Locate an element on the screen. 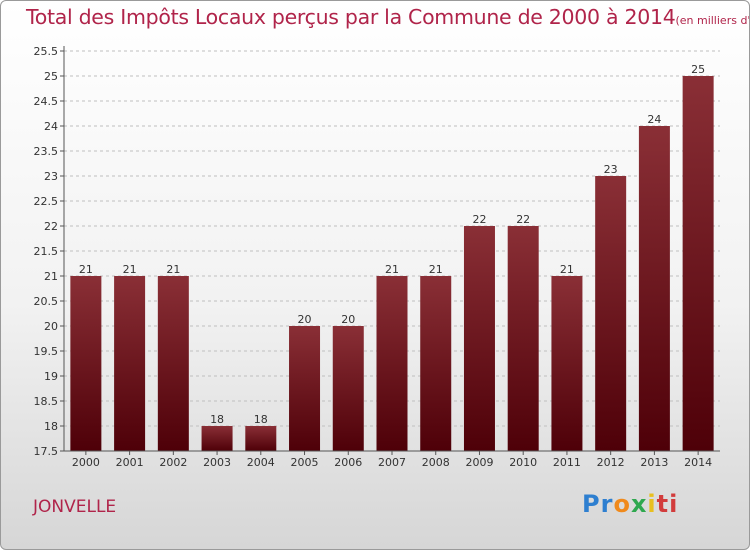 Image resolution: width=750 pixels, height=550 pixels. y-tick-label: 22.5 is located at coordinates (46, 201).